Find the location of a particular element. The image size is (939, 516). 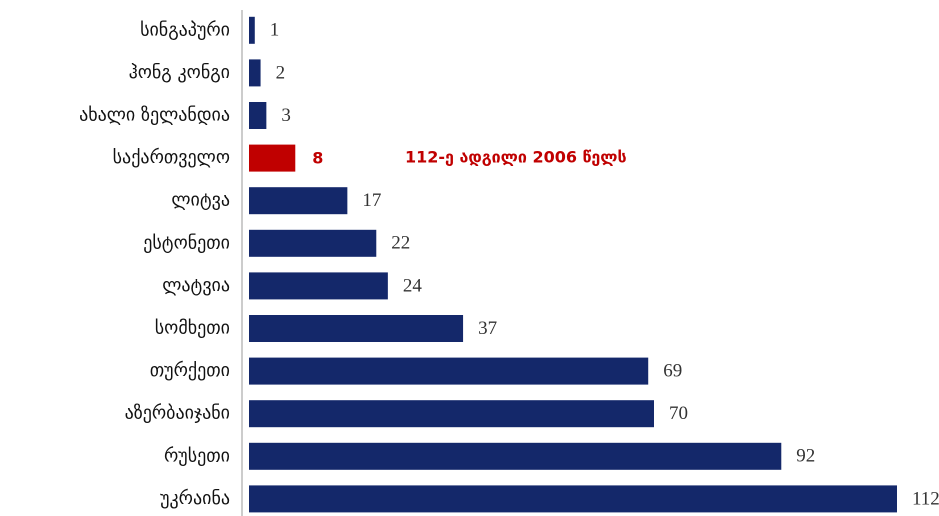

value-label: 70 is located at coordinates (678, 413).